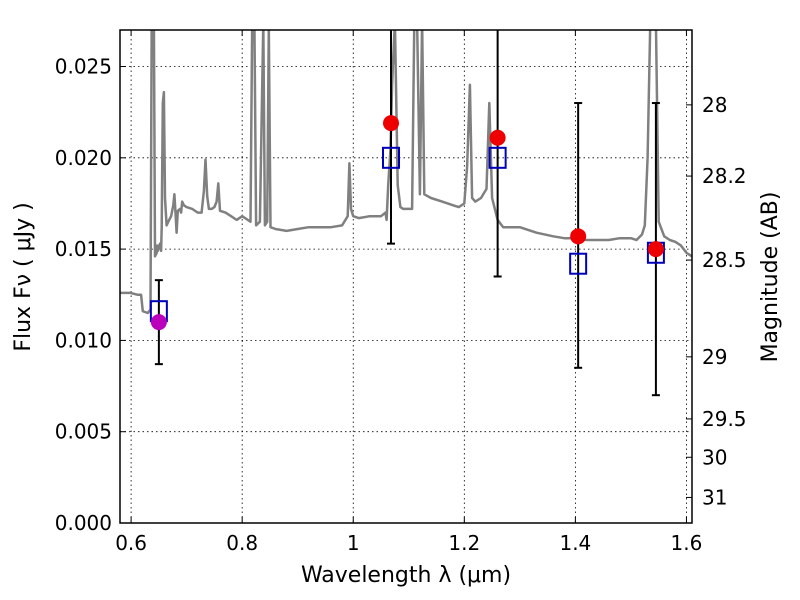 Image resolution: width=800 pixels, height=600 pixels. Describe the element at coordinates (575, 543) in the screenshot. I see `x-tick-label: 1.4` at that location.